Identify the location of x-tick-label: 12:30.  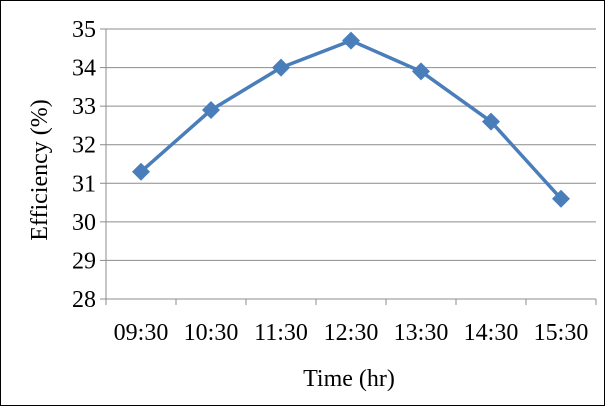
(351, 333).